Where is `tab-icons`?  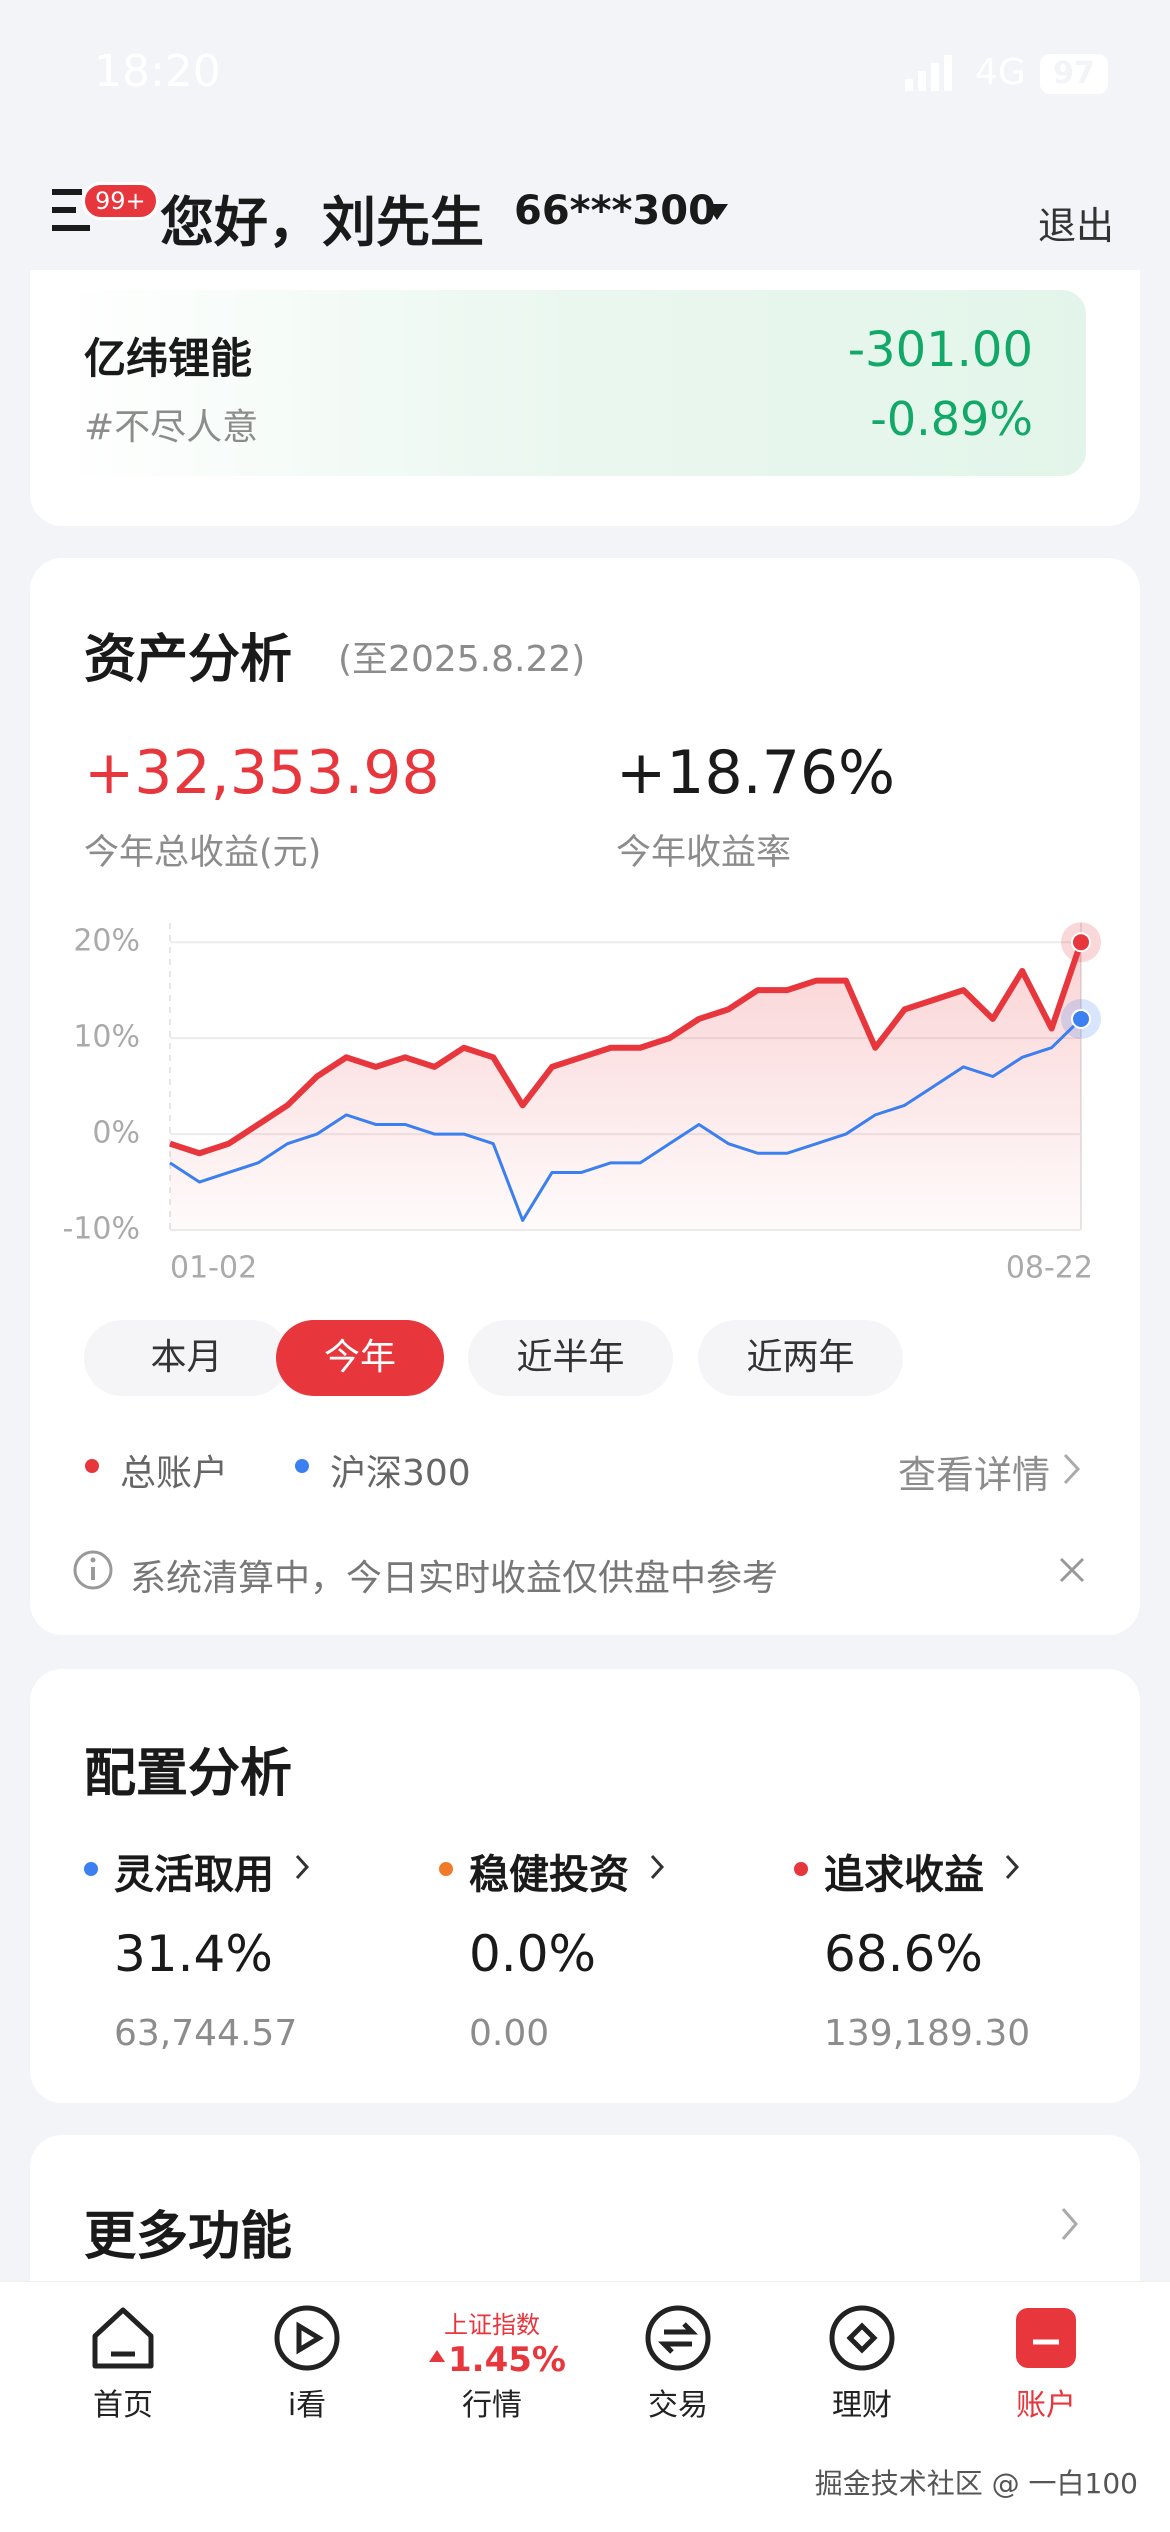 tab-icons is located at coordinates (584, 2338).